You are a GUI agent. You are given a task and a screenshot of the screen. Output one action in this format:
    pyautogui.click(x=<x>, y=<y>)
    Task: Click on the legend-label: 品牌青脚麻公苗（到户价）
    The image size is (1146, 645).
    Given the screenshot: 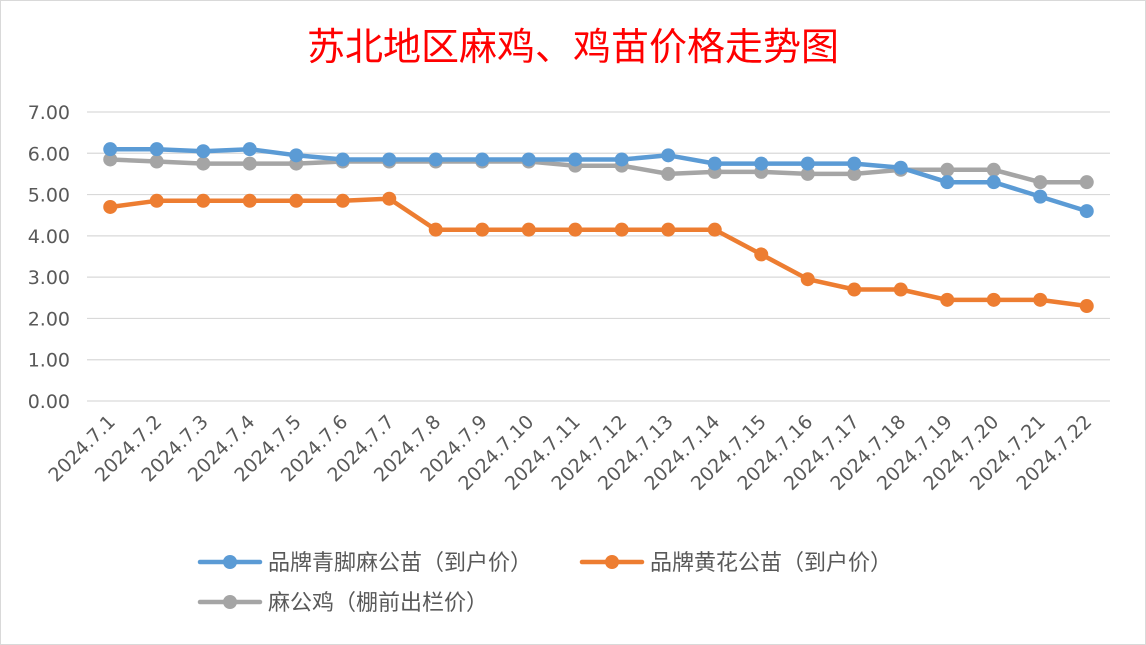 What is the action you would take?
    pyautogui.click(x=400, y=563)
    